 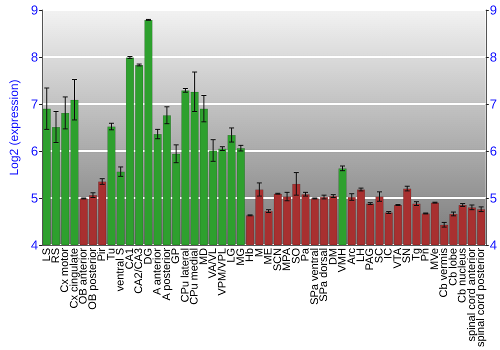 What do you see at coordinates (34, 150) in the screenshot?
I see `y-tick-label: 6` at bounding box center [34, 150].